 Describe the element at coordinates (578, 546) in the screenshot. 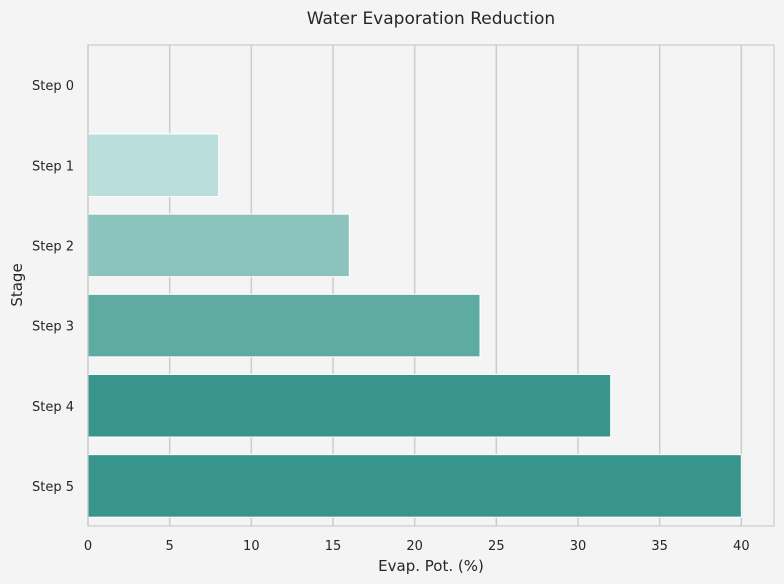

I see `x-tick-label: 30` at that location.